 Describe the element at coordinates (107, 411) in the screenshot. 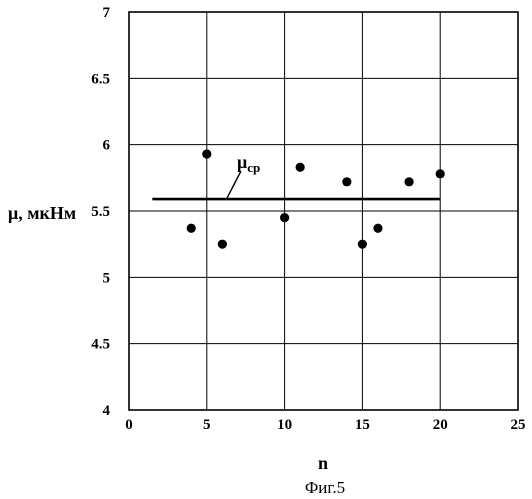

I see `y-tick-label: 4` at that location.